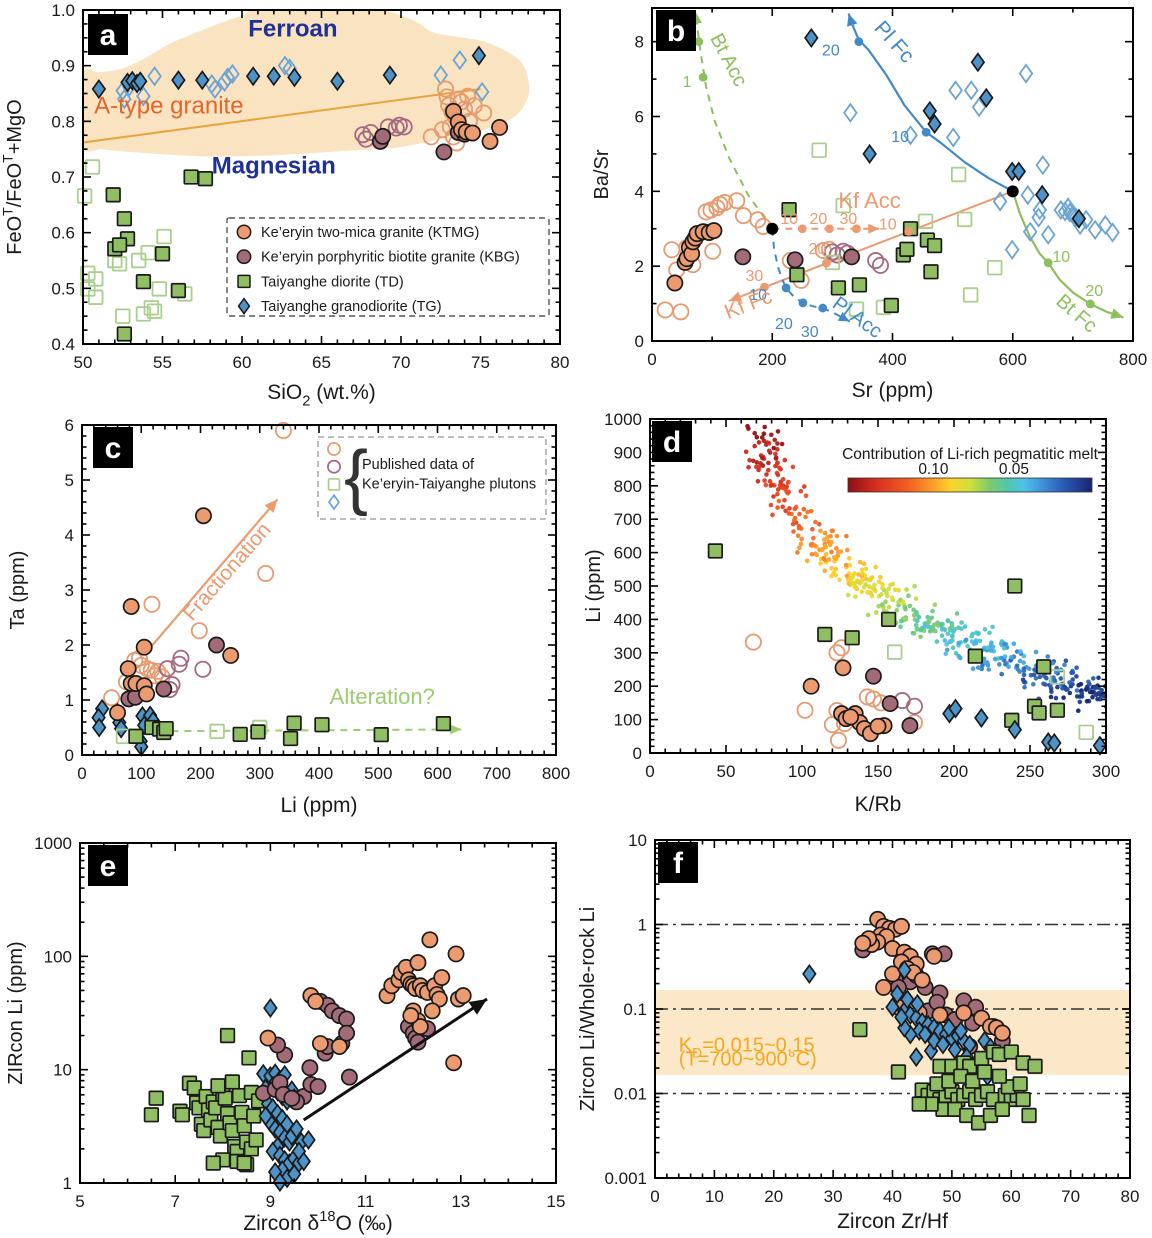  What do you see at coordinates (113, 448) in the screenshot?
I see `svg-text: c` at bounding box center [113, 448].